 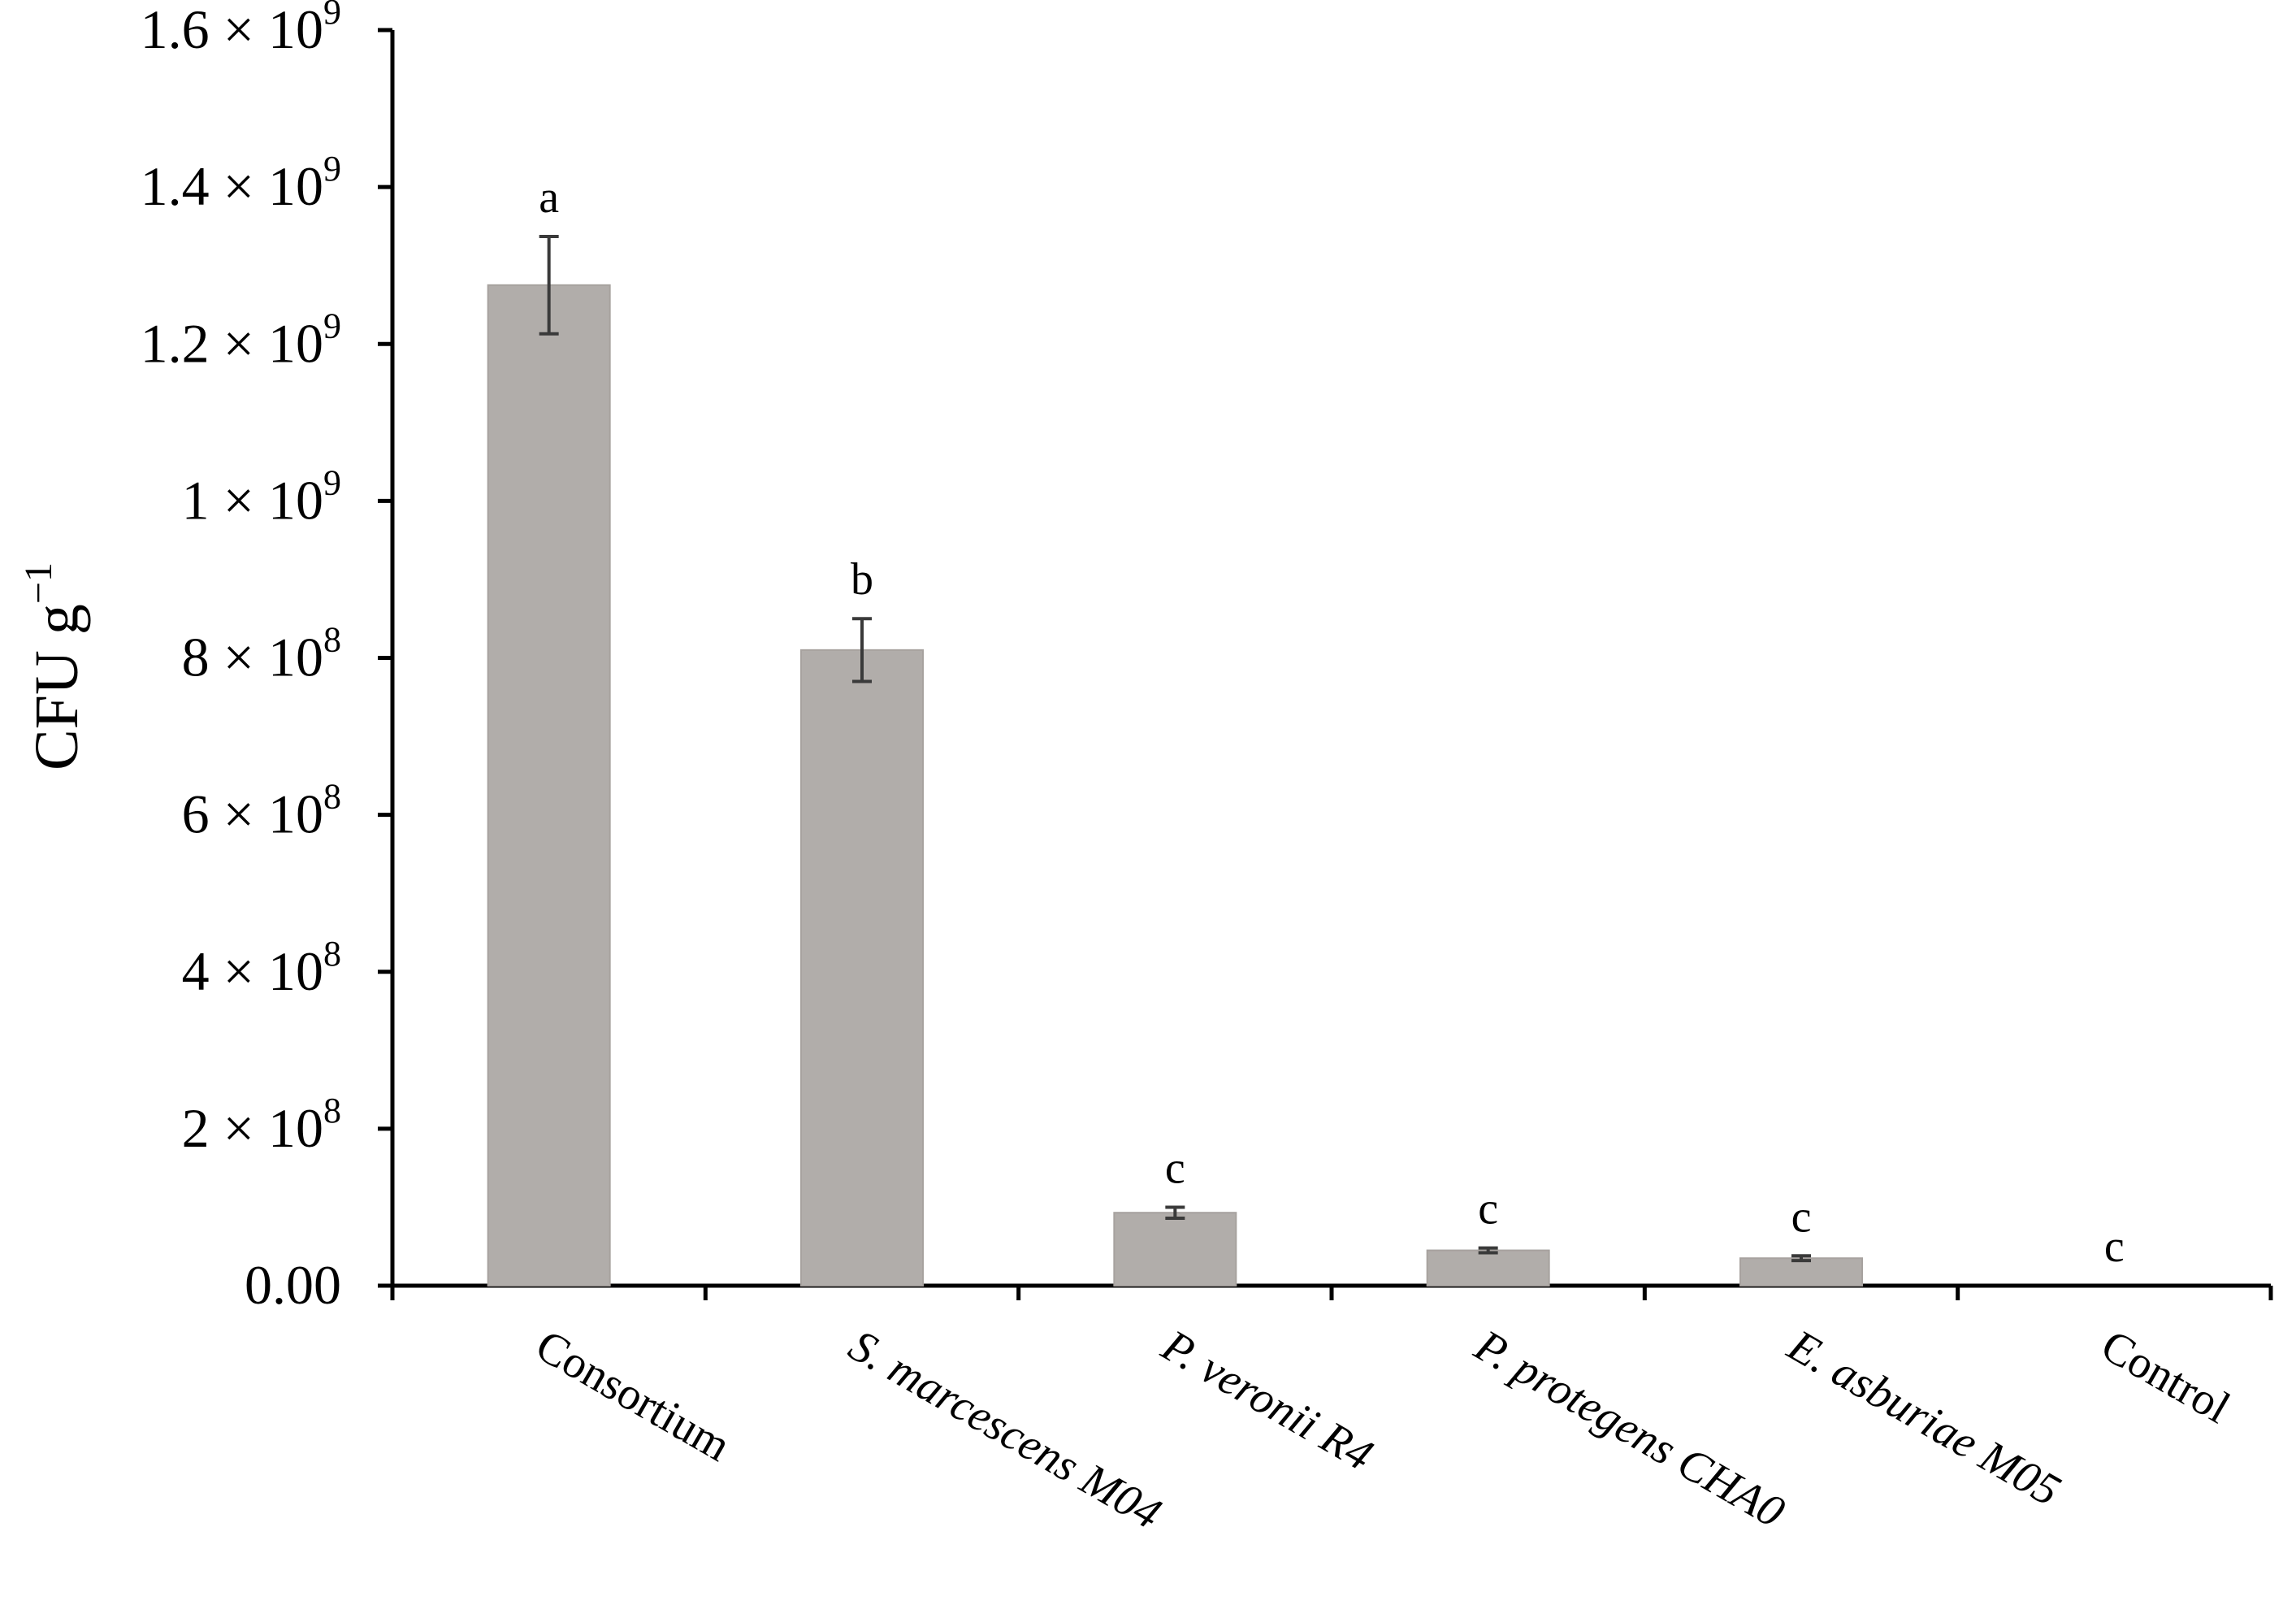 What do you see at coordinates (1924, 1418) in the screenshot?
I see `category-label: E. asburiae M05` at bounding box center [1924, 1418].